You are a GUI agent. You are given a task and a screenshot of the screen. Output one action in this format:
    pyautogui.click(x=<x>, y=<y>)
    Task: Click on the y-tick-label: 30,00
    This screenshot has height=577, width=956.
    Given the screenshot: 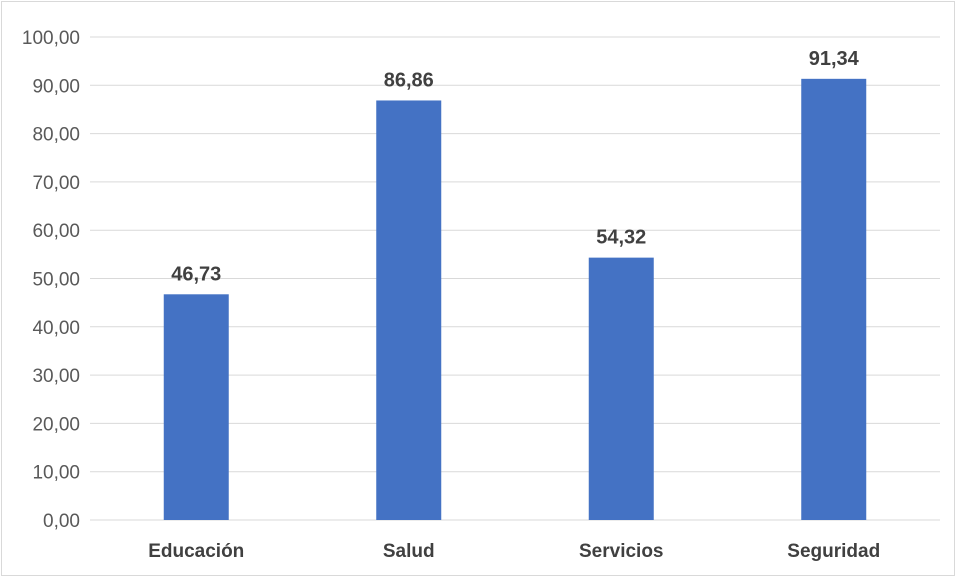 What is the action you would take?
    pyautogui.click(x=56, y=376)
    